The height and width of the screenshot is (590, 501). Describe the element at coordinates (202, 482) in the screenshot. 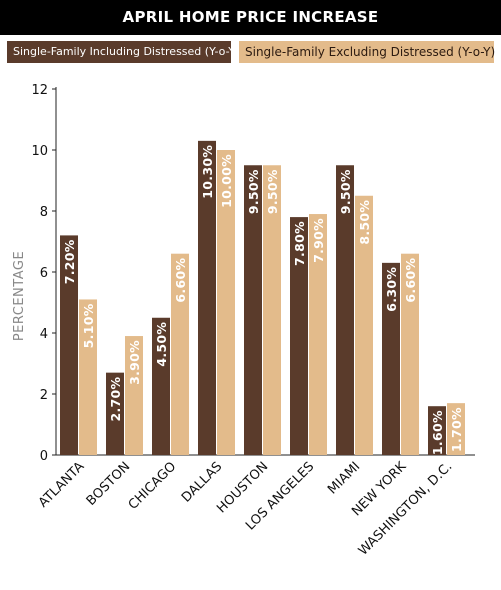

I see `x-tick-label: DALLAS` at that location.